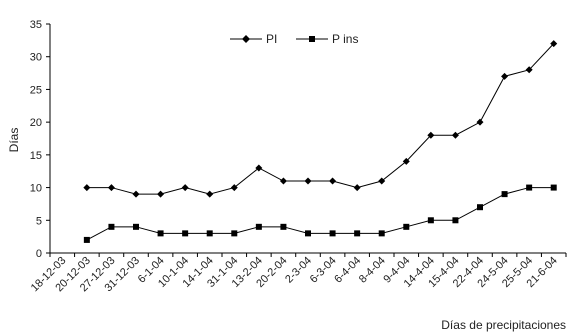  What do you see at coordinates (246, 39) in the screenshot?
I see `legend-marker-pi-diamond` at bounding box center [246, 39].